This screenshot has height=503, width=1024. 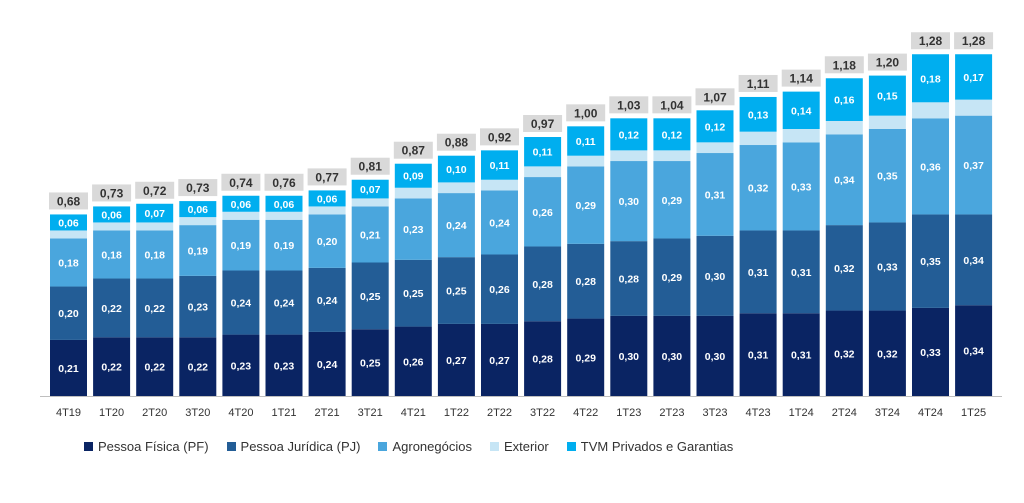 What do you see at coordinates (499, 361) in the screenshot?
I see `segment-value-label: 0,27` at bounding box center [499, 361].